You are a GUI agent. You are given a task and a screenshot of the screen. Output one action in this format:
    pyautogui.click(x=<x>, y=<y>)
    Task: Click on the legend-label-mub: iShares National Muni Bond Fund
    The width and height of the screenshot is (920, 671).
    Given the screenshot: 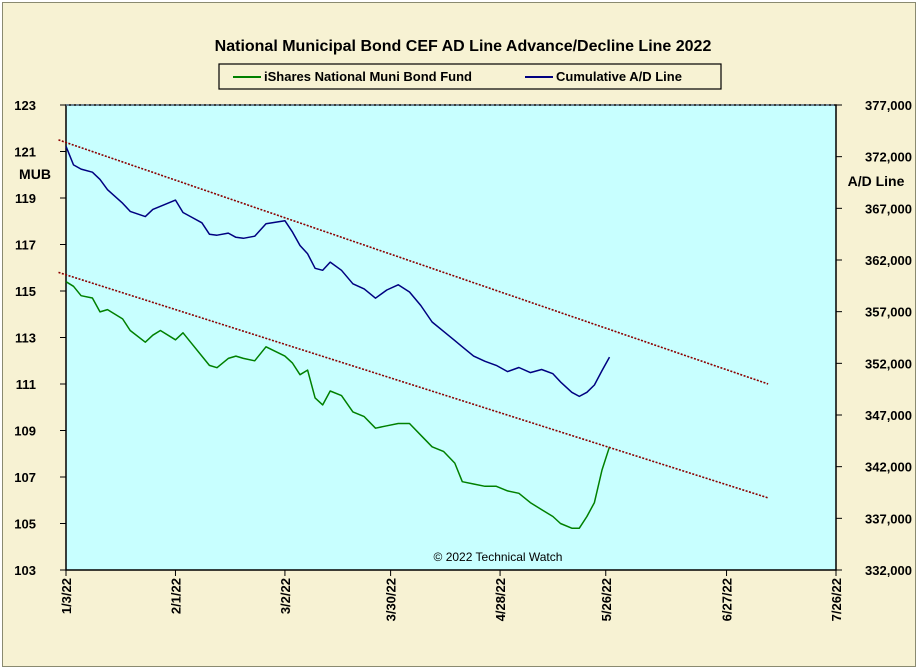 What is the action you would take?
    pyautogui.click(x=368, y=76)
    